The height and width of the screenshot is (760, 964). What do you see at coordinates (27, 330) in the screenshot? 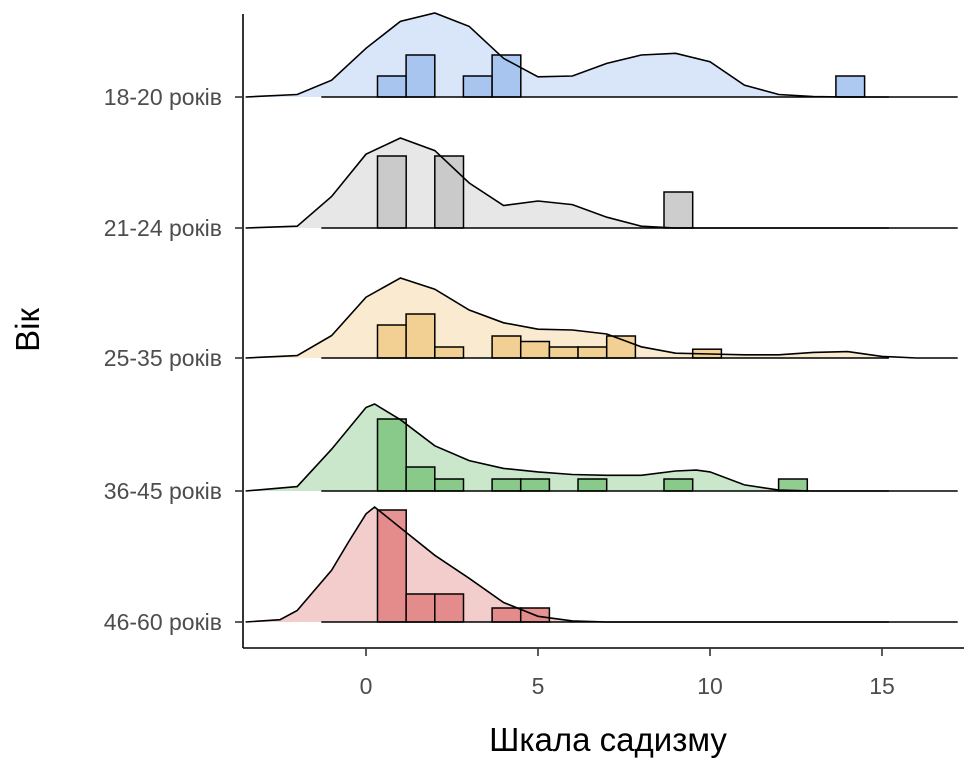
I see `y-axis-title: Вік` at bounding box center [27, 330].